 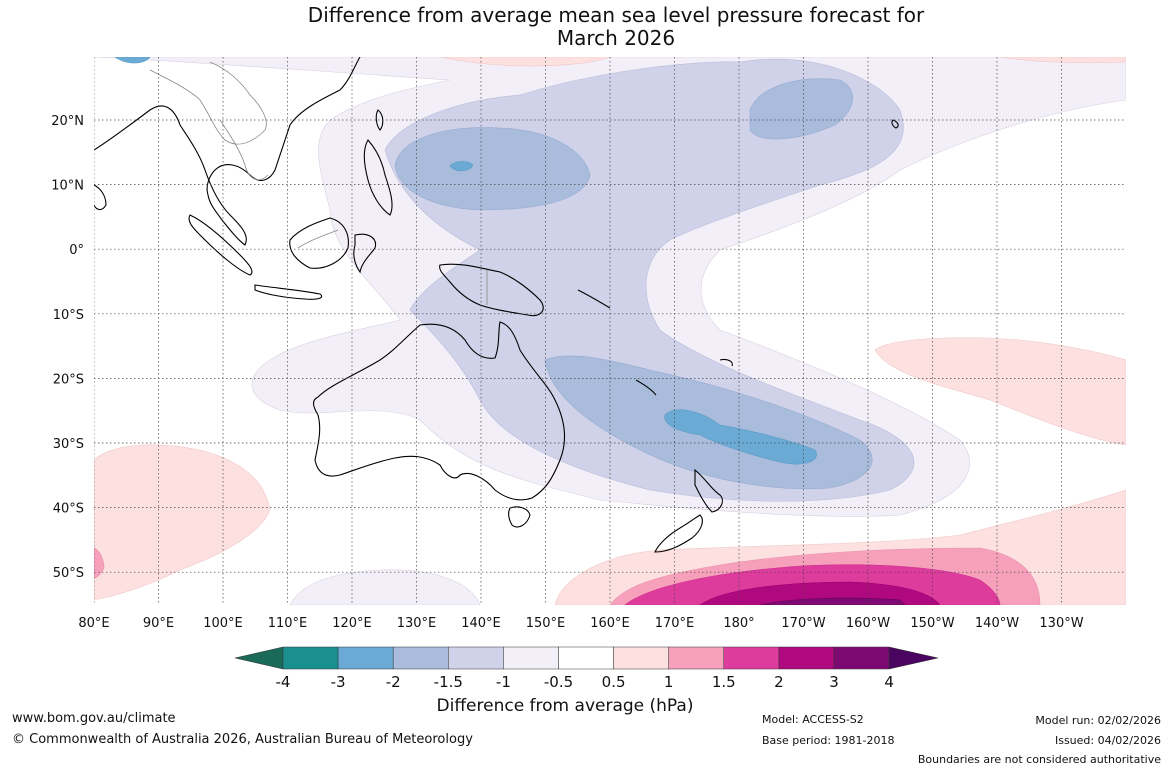 I want to click on colorbar-tick-label: 3, so click(x=834, y=682).